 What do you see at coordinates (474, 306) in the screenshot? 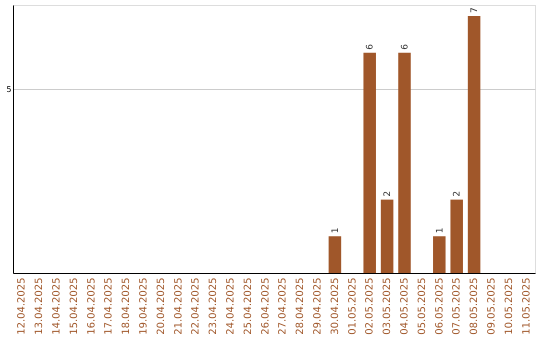
I see `x-tick-label: 08.05.2025` at bounding box center [474, 306].